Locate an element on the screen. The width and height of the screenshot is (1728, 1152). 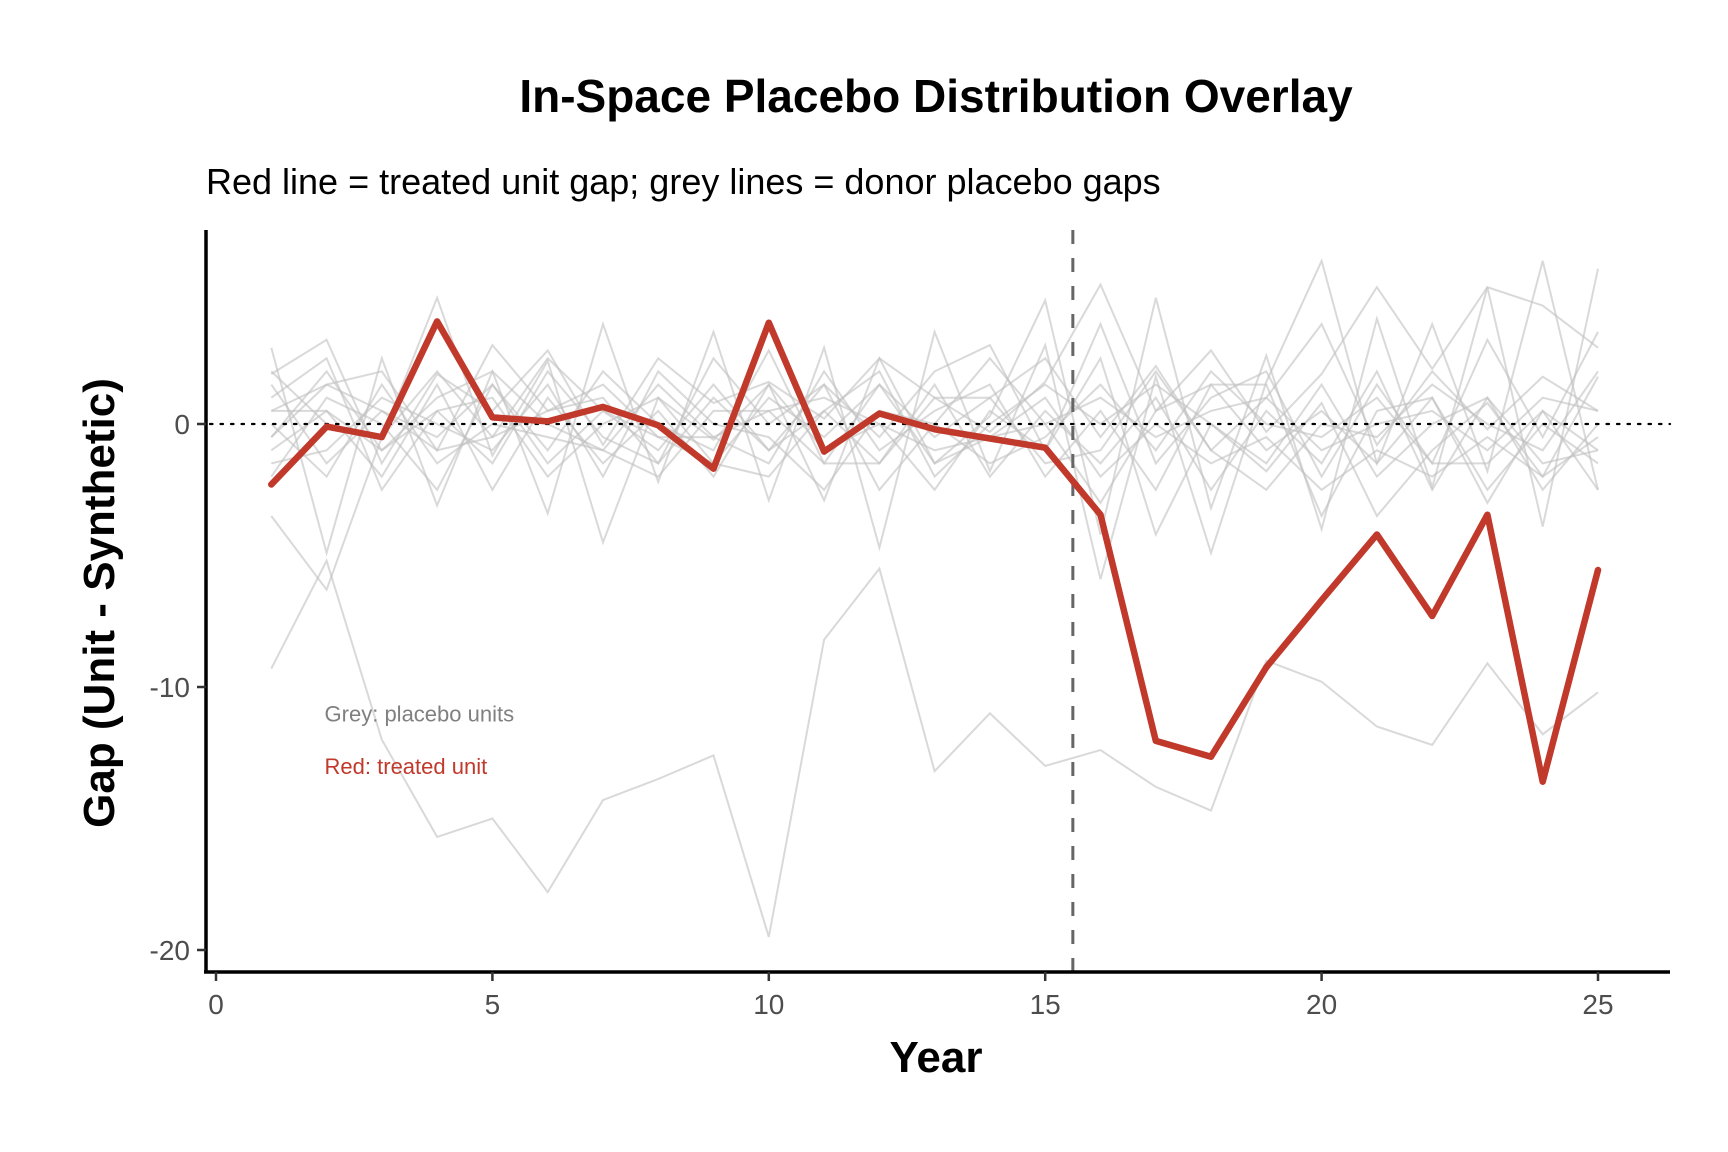
x-tick-label: 25 is located at coordinates (1597, 1004).